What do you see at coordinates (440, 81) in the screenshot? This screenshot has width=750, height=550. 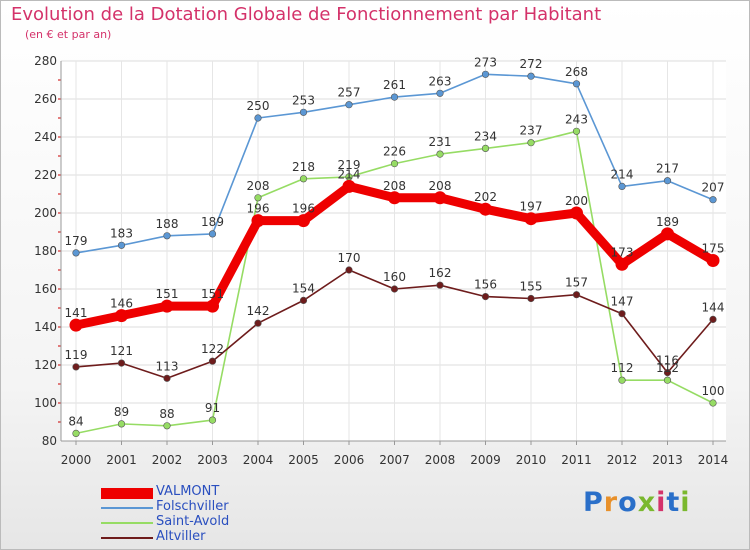 I see `data-label: 263` at bounding box center [440, 81].